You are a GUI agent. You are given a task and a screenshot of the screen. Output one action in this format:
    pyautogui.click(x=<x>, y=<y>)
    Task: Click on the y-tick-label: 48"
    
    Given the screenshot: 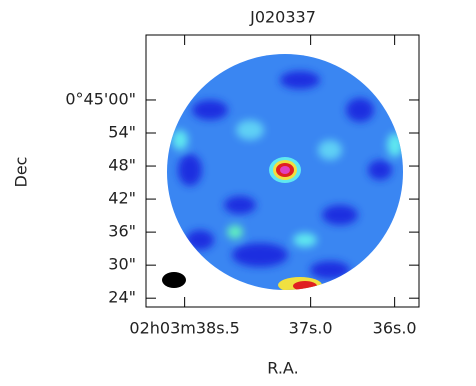 What is the action you would take?
    pyautogui.click(x=122, y=165)
    